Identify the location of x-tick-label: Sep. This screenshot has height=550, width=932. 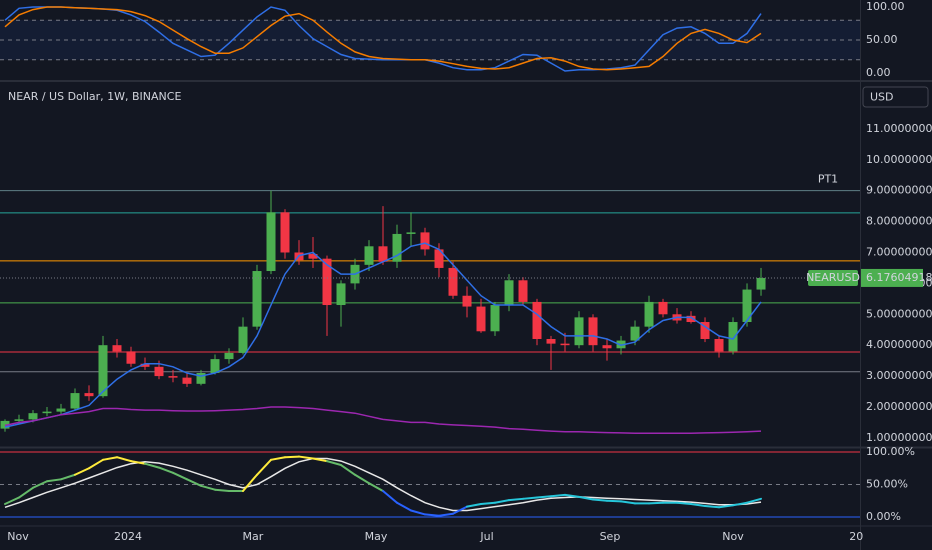
(610, 536).